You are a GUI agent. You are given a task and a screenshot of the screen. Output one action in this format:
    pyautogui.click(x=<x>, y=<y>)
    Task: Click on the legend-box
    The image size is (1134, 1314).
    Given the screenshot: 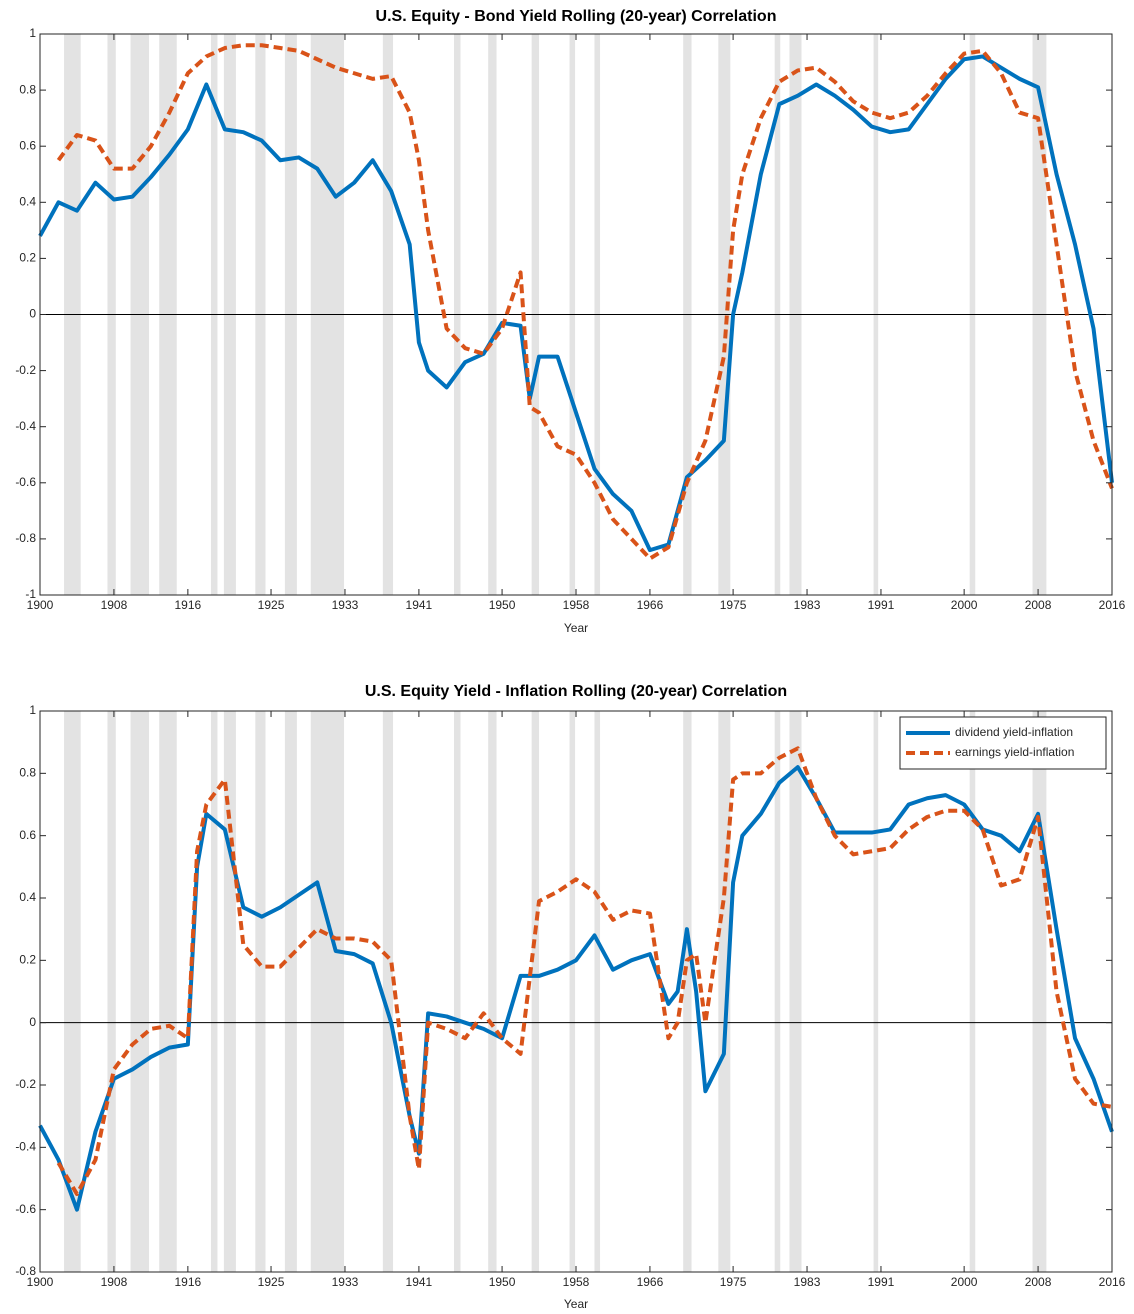 What is the action you would take?
    pyautogui.click(x=1003, y=743)
    